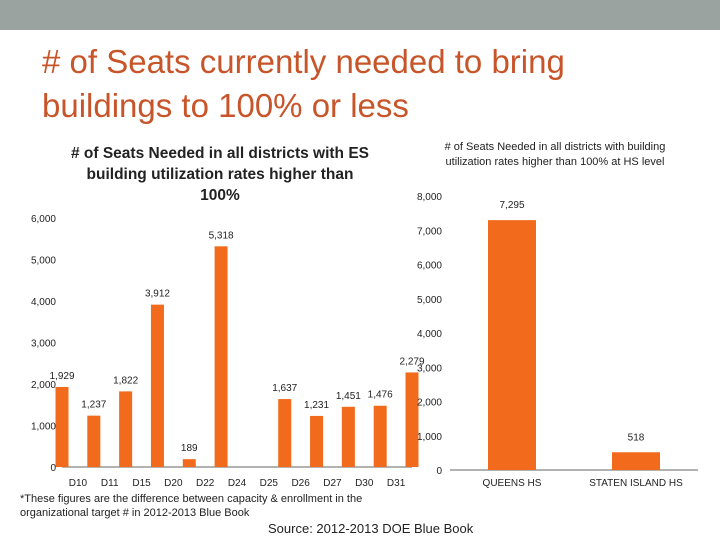 This screenshot has width=720, height=540. What do you see at coordinates (429, 231) in the screenshot?
I see `right-y-tick-label: 7,000` at bounding box center [429, 231].